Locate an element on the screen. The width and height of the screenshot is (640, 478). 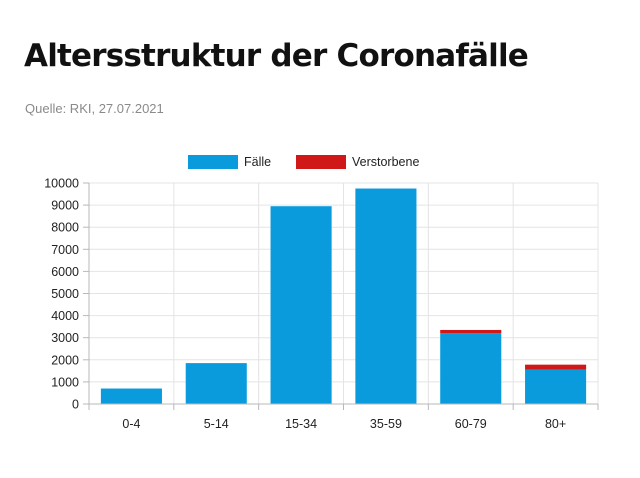
x-tick-label: 35-59 is located at coordinates (386, 424).